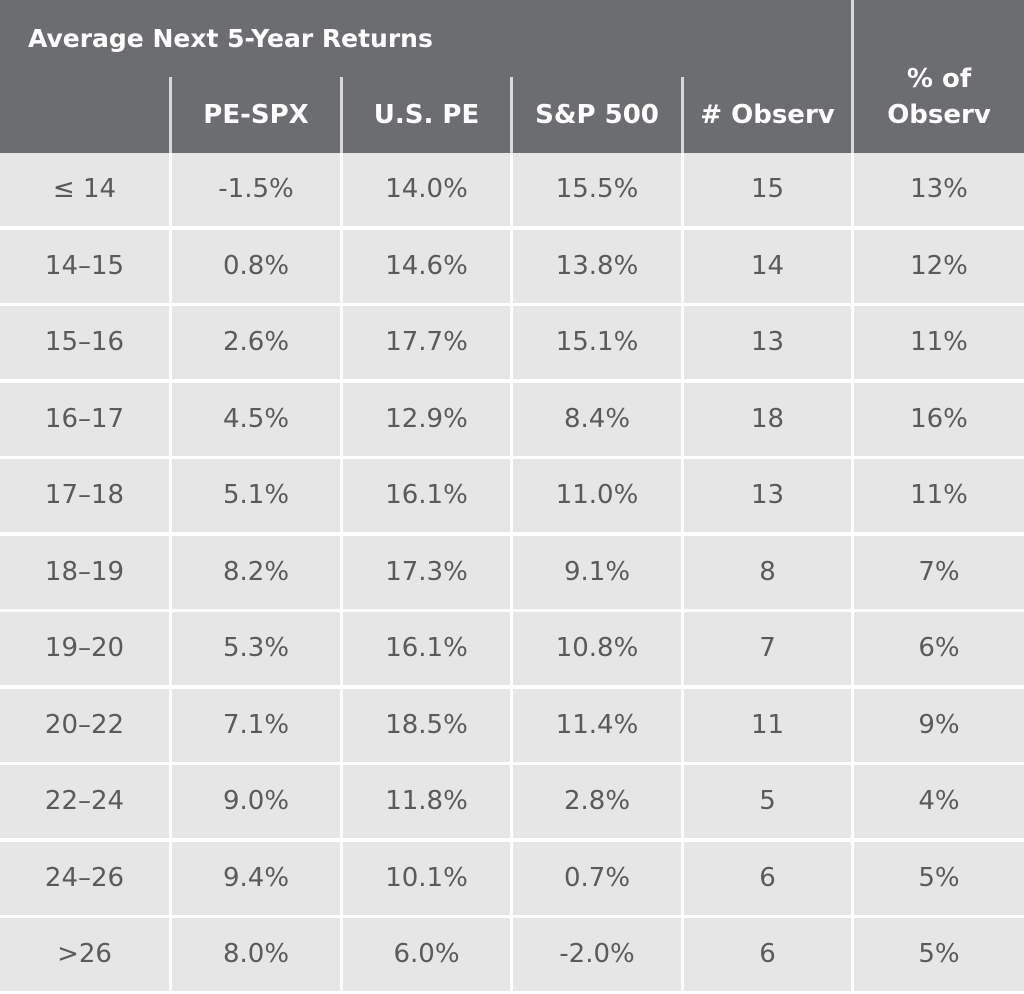 Image resolution: width=1024 pixels, height=994 pixels. What do you see at coordinates (597, 801) in the screenshot?
I see `table-cell: 2.8%` at bounding box center [597, 801].